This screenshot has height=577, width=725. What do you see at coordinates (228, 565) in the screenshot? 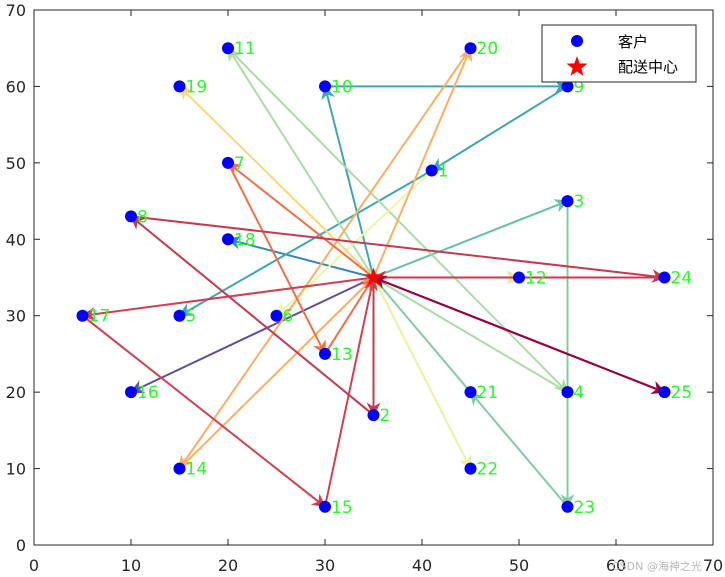
I see `x-tick-label: 20` at bounding box center [228, 565].